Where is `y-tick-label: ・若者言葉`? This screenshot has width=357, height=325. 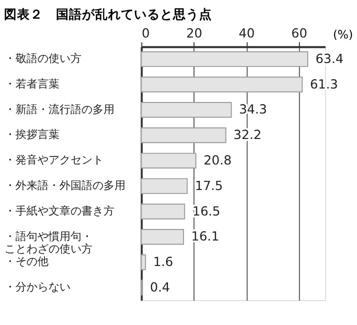 y-tick-label: ・若者言葉 is located at coordinates (32, 83).